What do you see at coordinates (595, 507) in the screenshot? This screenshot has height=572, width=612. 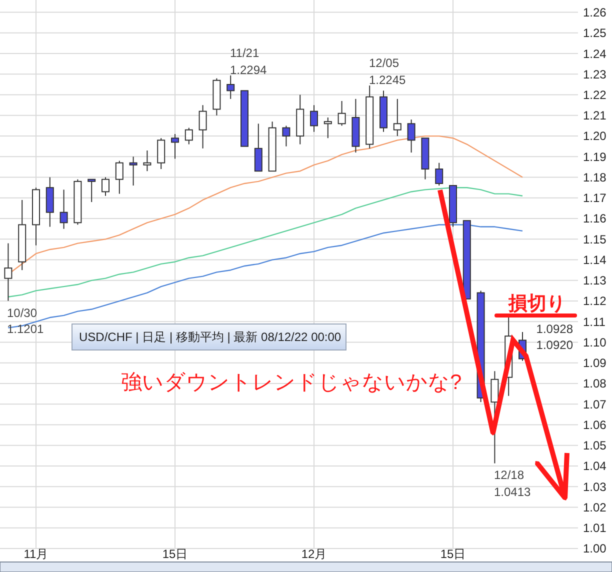 I see `y-tick-label: 1.02` at bounding box center [595, 507].